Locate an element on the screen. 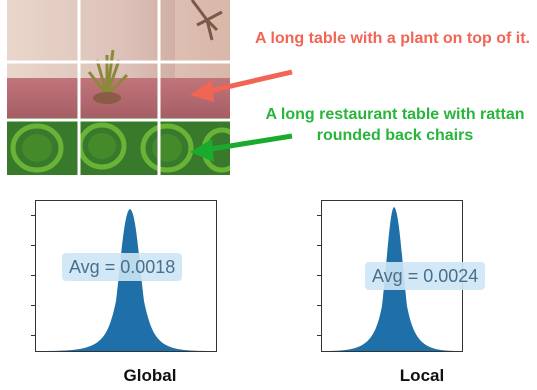  avg-label-local: Avg = 0.0024 is located at coordinates (425, 276).